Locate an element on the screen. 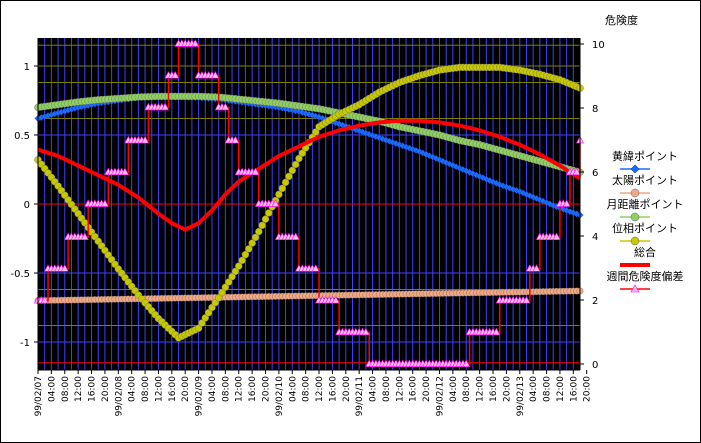  x-tick-label: 99/02/13 is located at coordinates (521, 396).